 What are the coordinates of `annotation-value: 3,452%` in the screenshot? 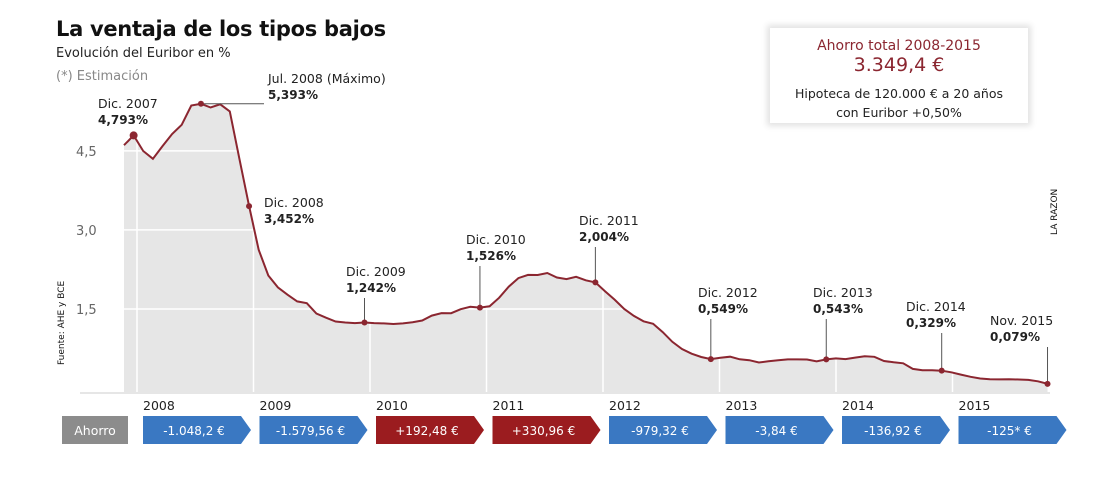 It's located at (289, 219).